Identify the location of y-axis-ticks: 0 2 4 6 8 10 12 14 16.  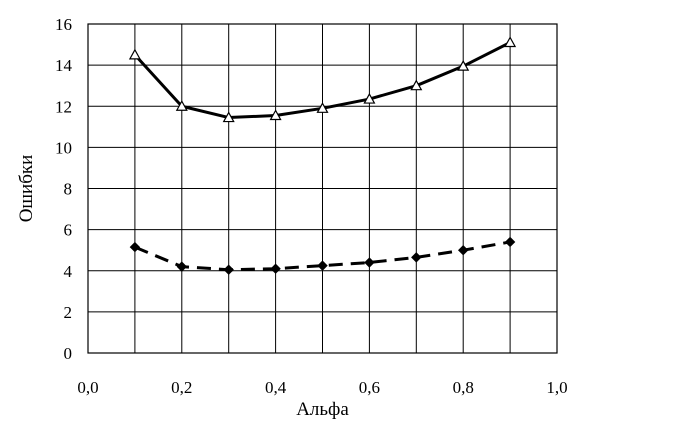
(64, 189).